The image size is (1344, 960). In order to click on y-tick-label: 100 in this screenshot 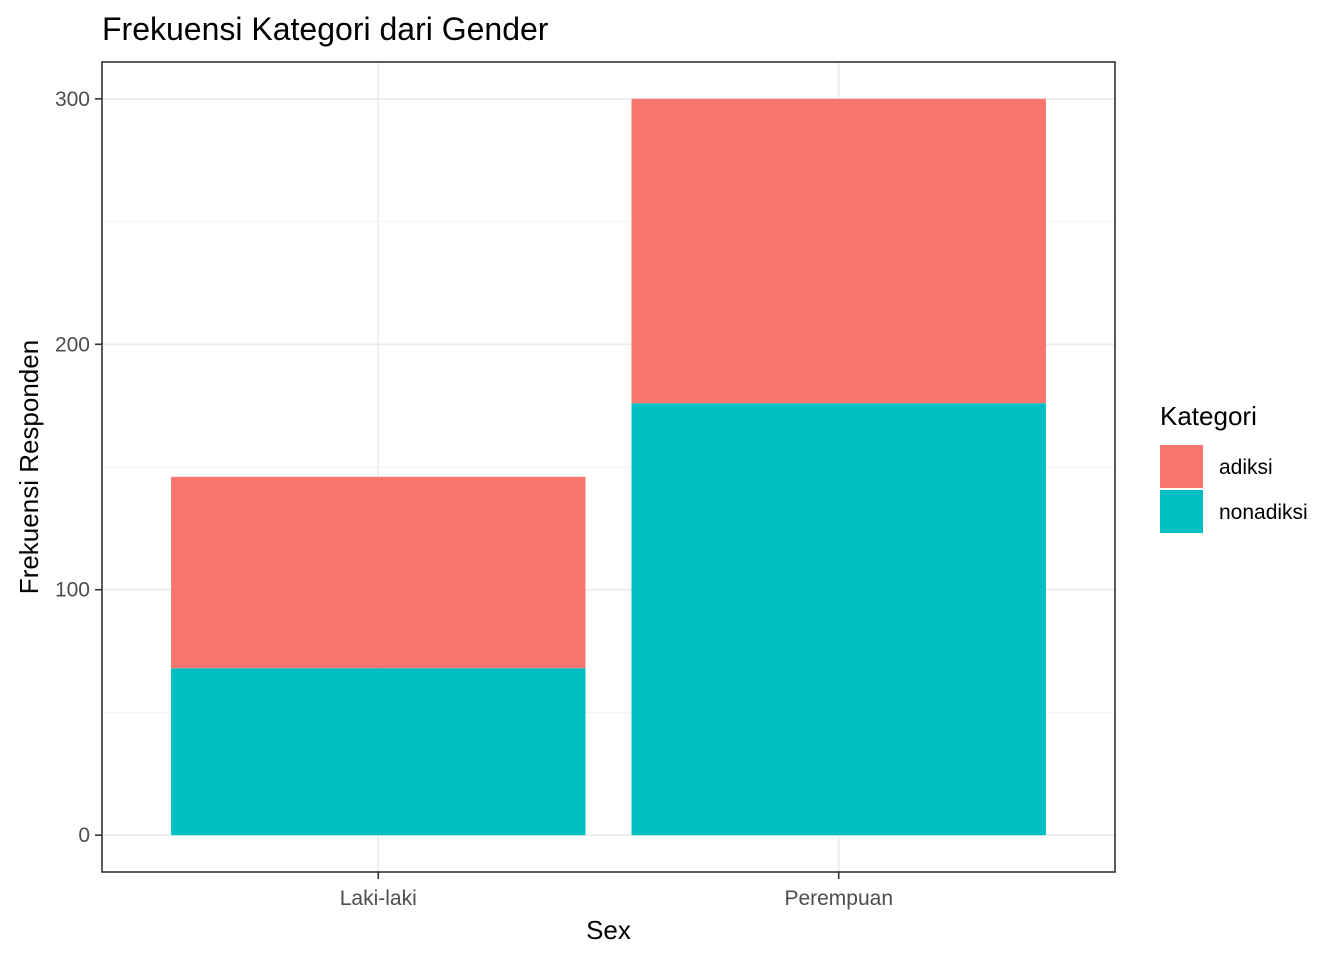, I will do `click(72, 590)`.